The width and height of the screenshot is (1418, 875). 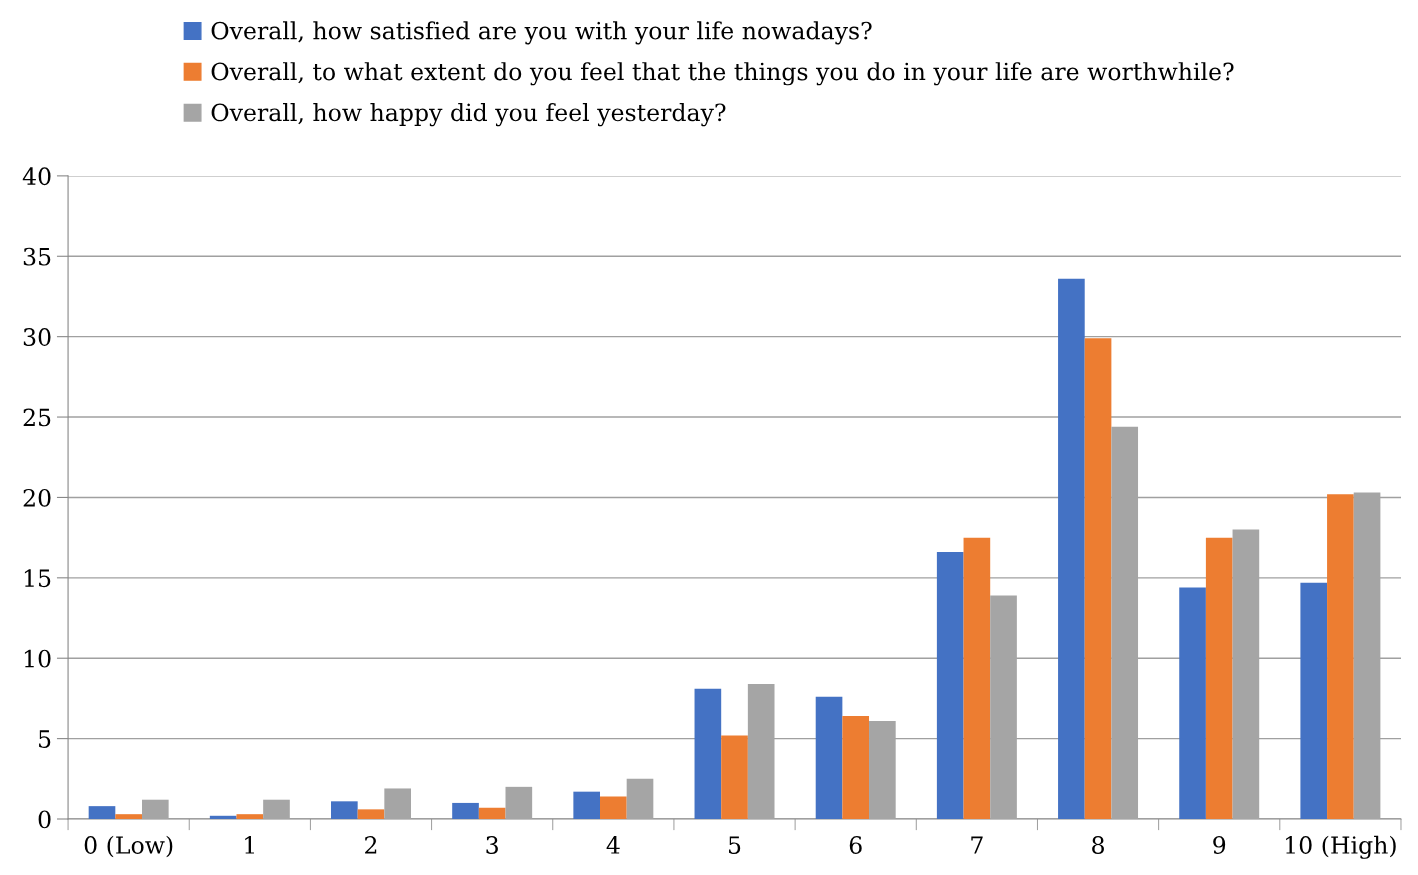 I want to click on x-tick-label: 10 (High), so click(x=1341, y=847).